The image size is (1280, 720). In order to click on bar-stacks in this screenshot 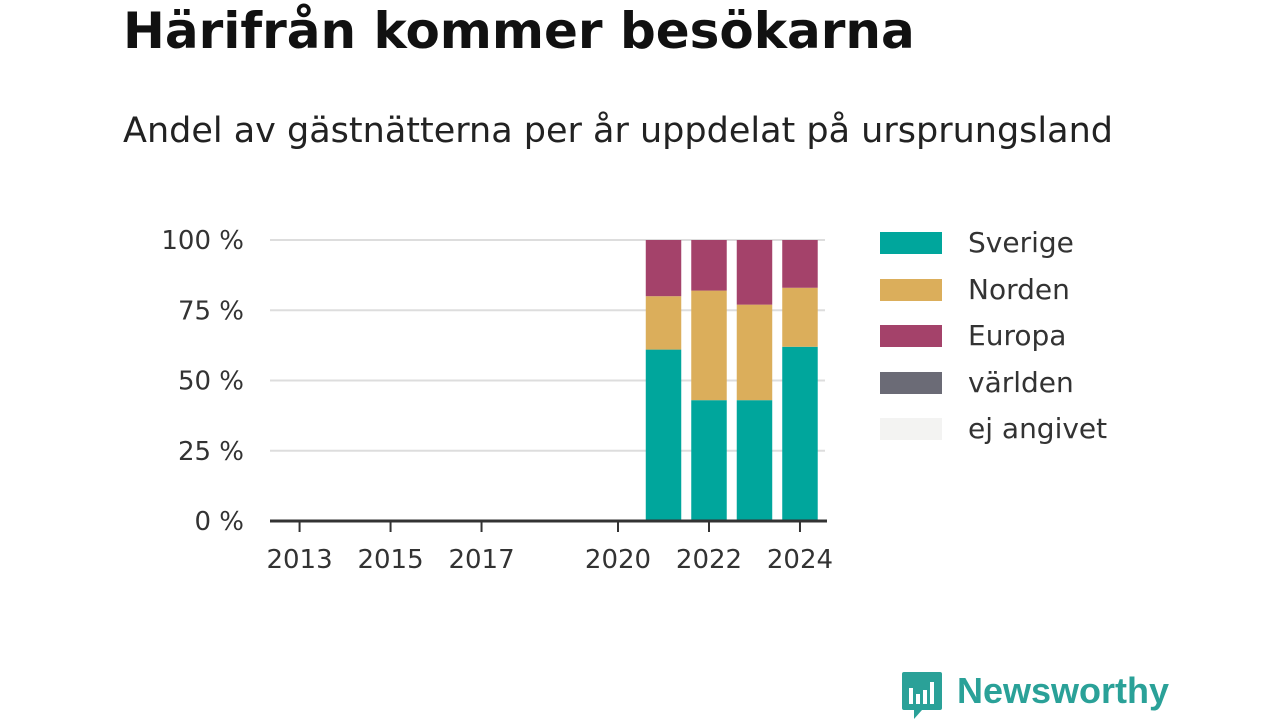, I will do `click(731, 380)`.